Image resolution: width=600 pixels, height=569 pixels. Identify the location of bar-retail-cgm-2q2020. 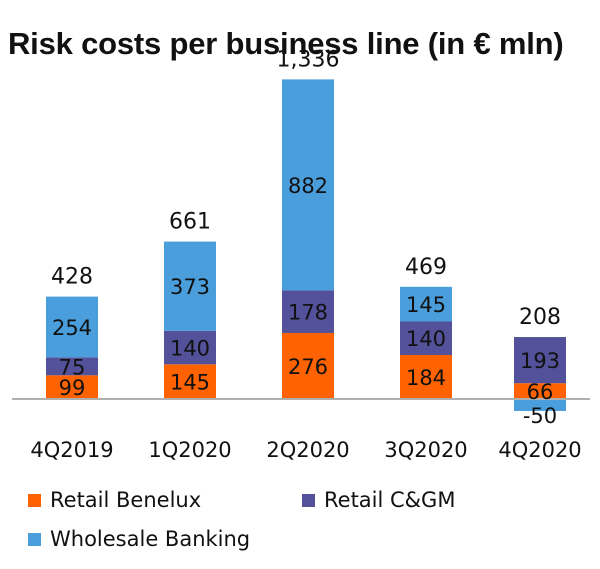
(308, 311).